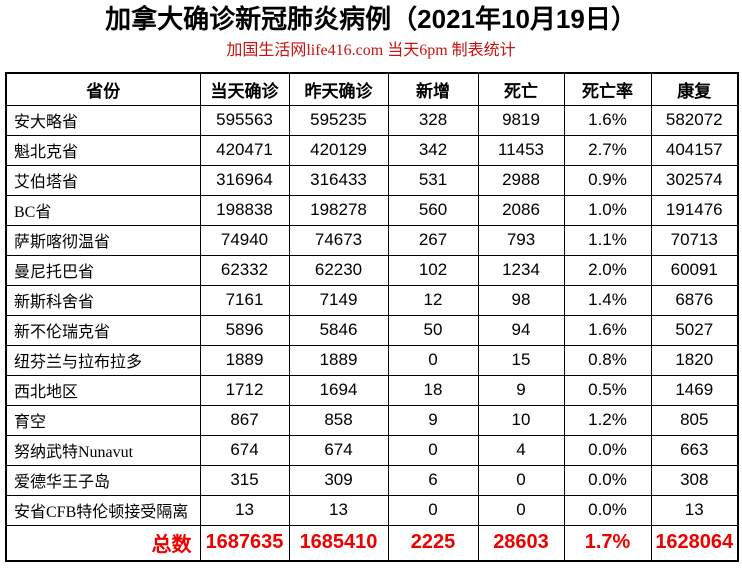 This screenshot has height=582, width=742. What do you see at coordinates (694, 300) in the screenshot?
I see `value-cell: 6876` at bounding box center [694, 300].